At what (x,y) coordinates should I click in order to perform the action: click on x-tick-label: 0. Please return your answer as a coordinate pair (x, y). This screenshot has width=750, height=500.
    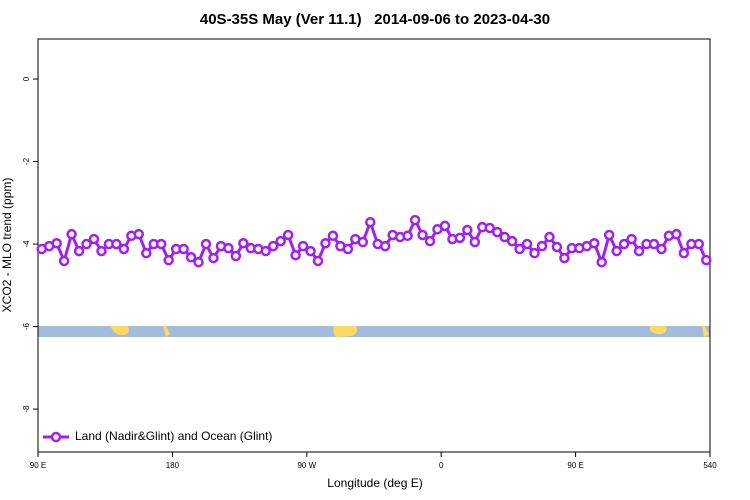
    Looking at the image, I should click on (441, 465).